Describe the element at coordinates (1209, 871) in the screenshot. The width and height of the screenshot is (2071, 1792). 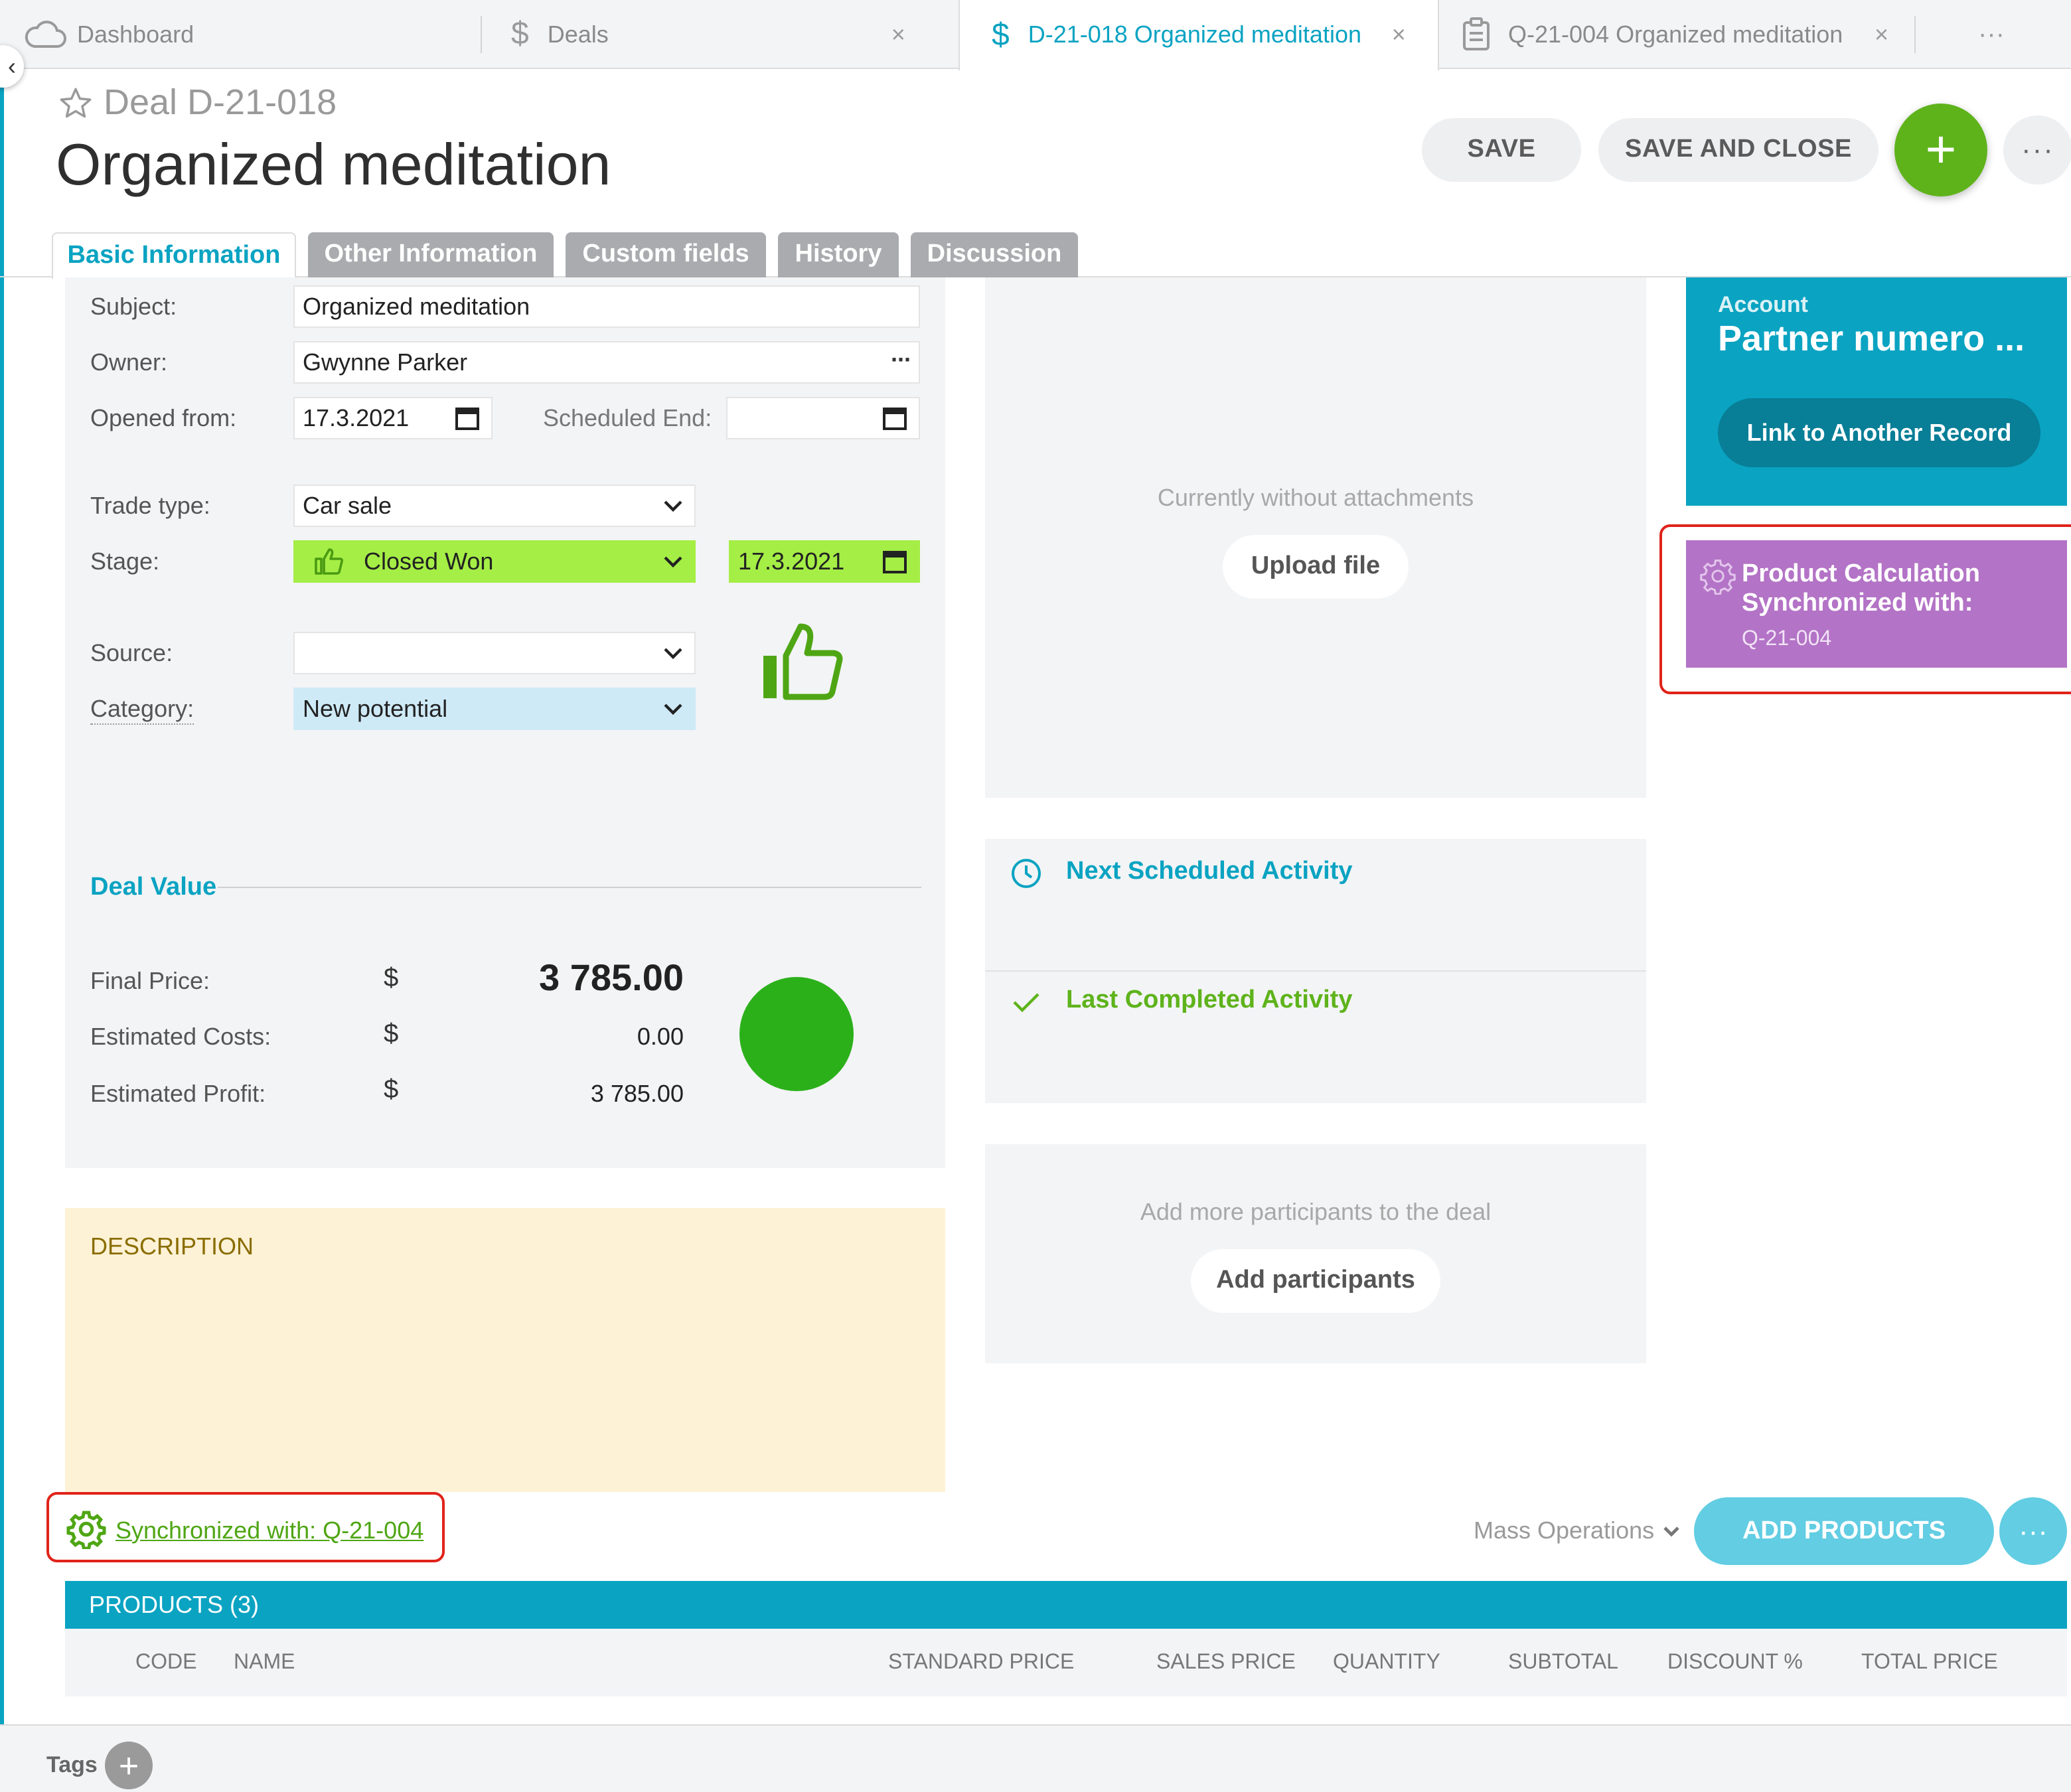
I see `next-scheduled-activity-link: Next Scheduled Activity` at that location.